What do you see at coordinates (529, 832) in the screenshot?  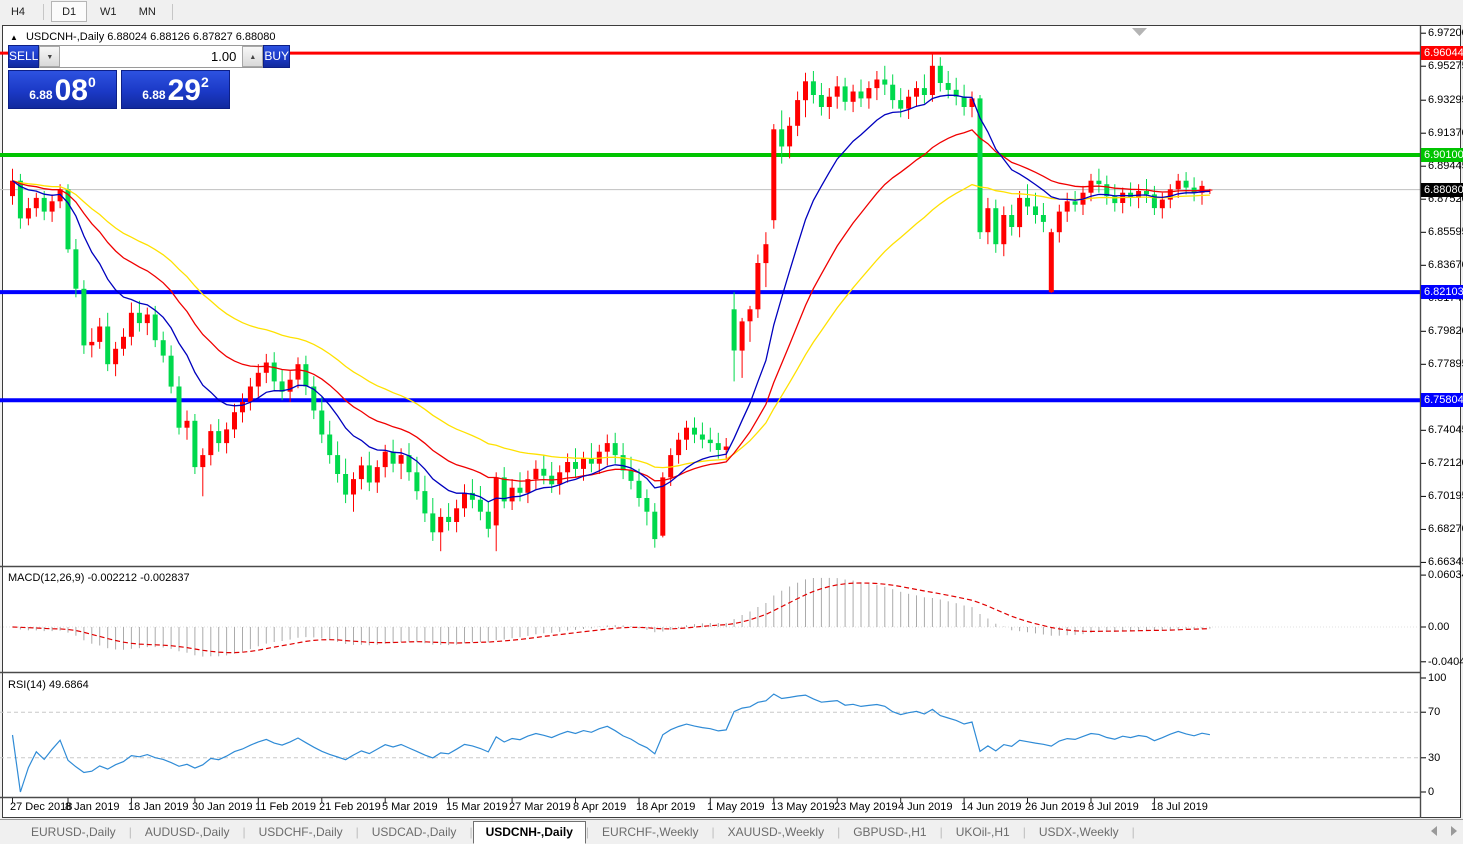 I see `symbol-tab-usdcnh: USDCNH-,Daily` at bounding box center [529, 832].